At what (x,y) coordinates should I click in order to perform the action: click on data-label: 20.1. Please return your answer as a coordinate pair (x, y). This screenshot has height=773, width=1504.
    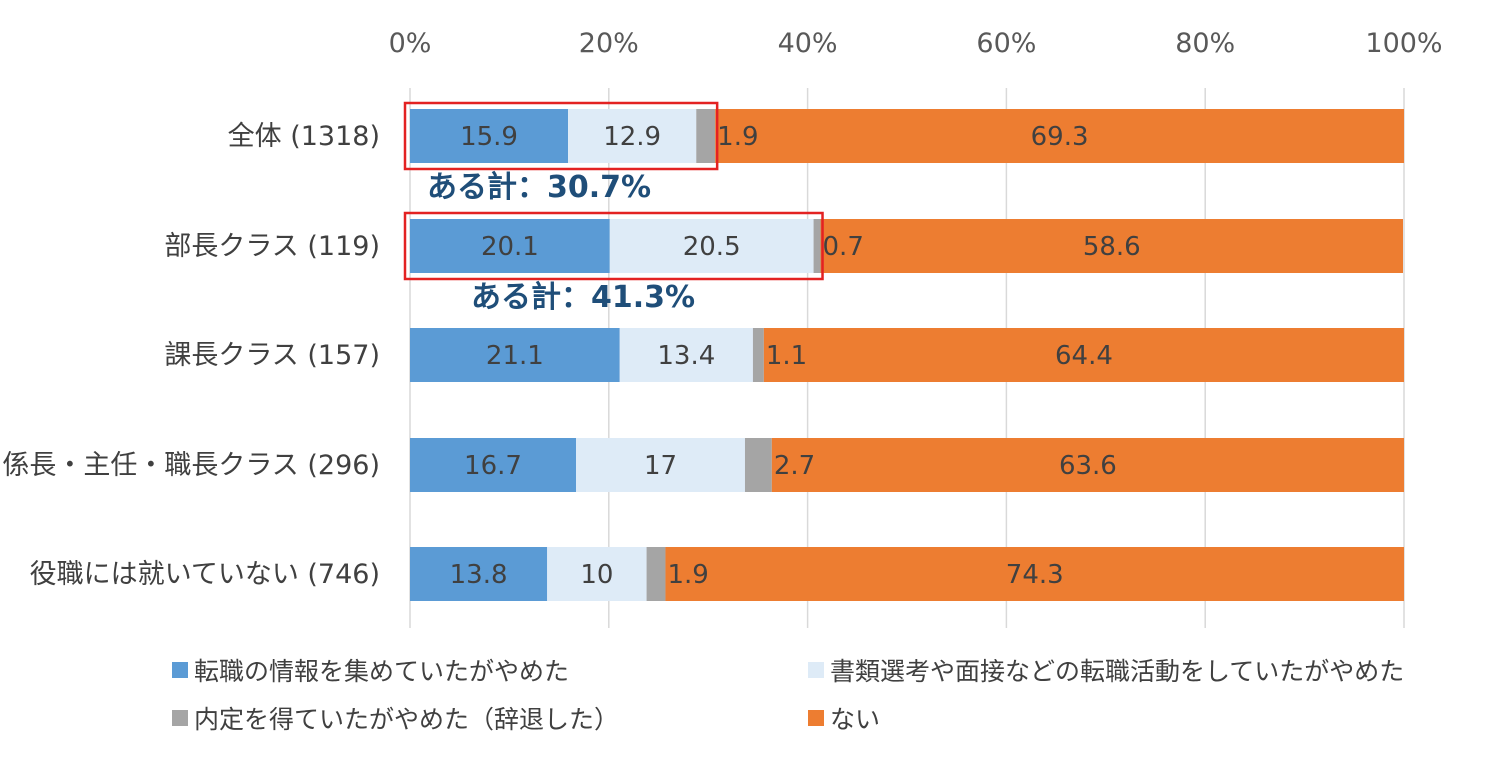
    Looking at the image, I should click on (510, 247).